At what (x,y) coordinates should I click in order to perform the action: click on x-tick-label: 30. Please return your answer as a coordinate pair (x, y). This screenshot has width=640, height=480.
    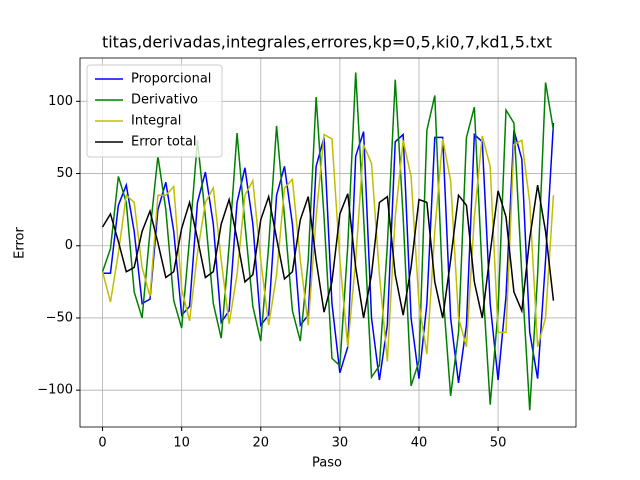
    Looking at the image, I should click on (340, 443).